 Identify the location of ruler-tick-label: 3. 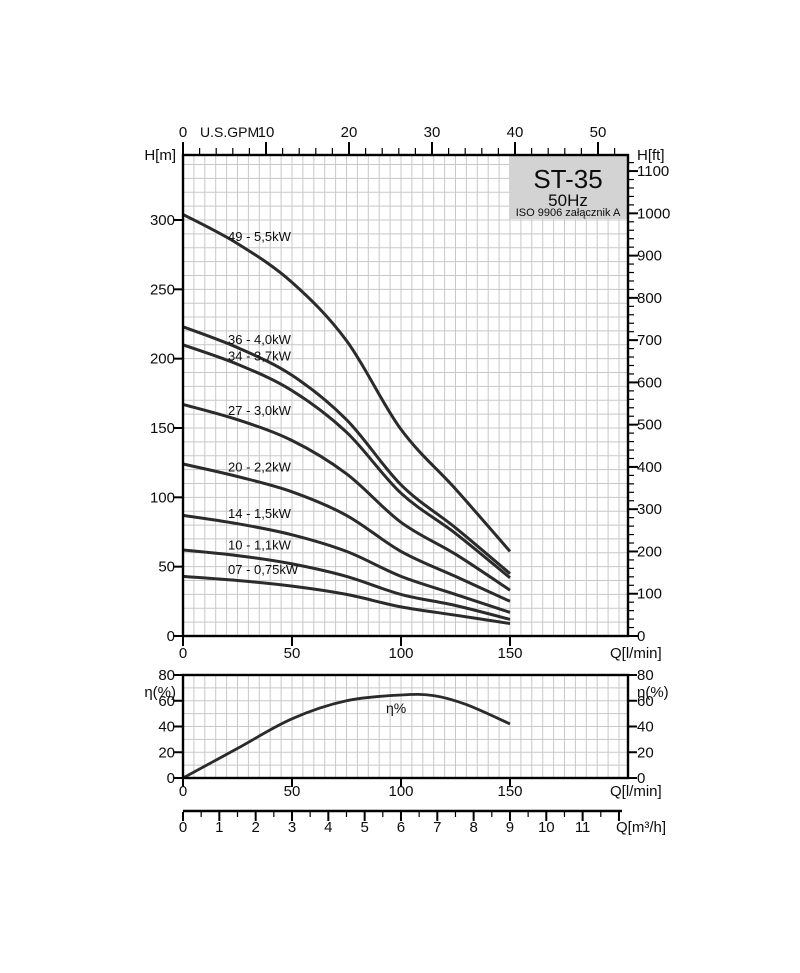
(292, 827).